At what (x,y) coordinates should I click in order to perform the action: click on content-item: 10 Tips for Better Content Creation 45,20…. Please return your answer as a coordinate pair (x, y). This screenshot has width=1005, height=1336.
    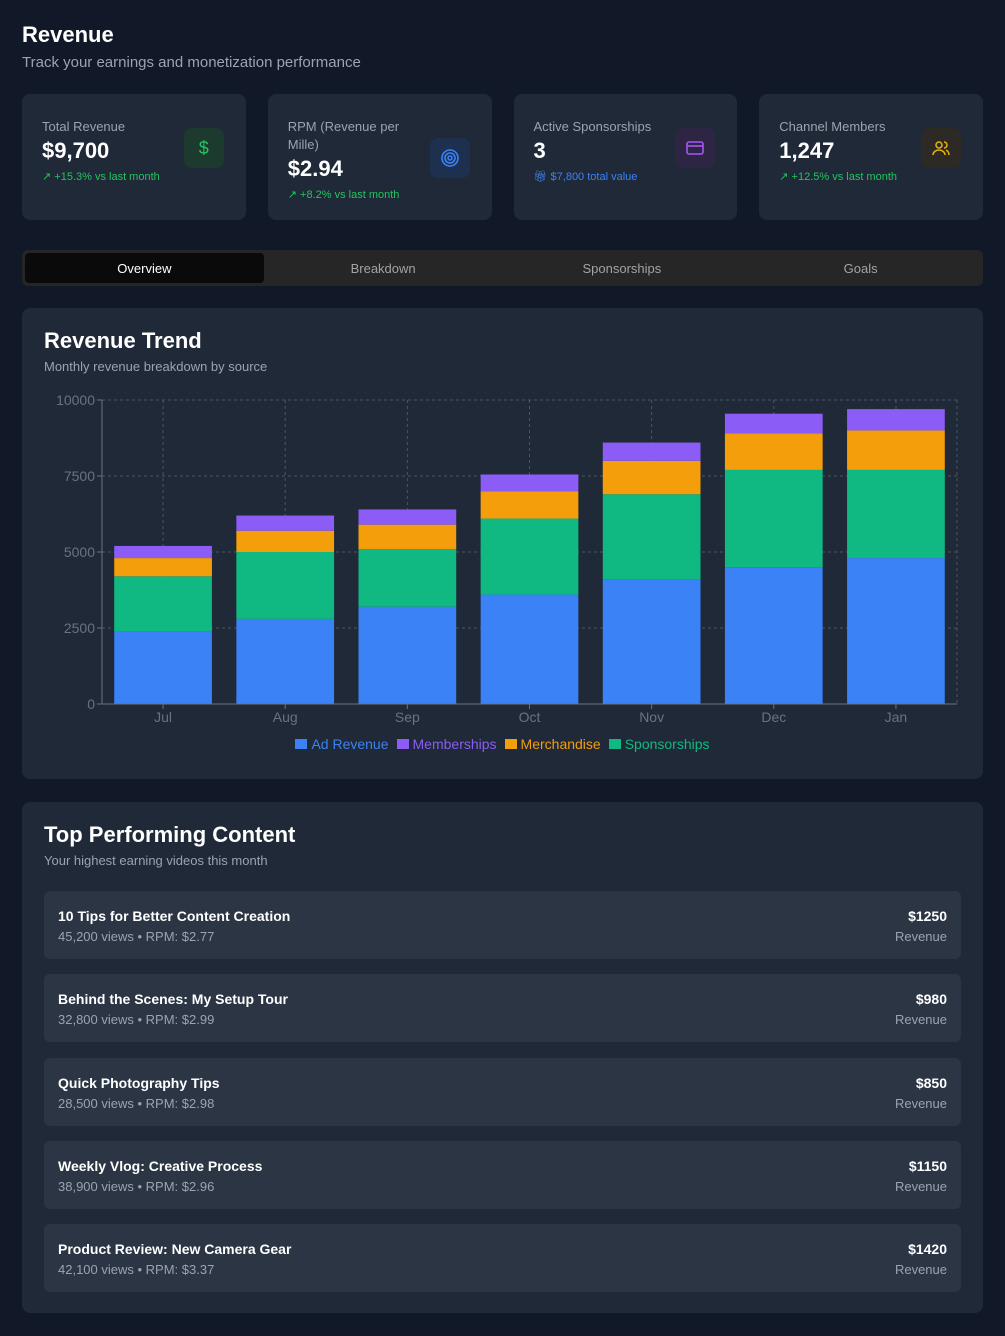
    Looking at the image, I should click on (502, 925).